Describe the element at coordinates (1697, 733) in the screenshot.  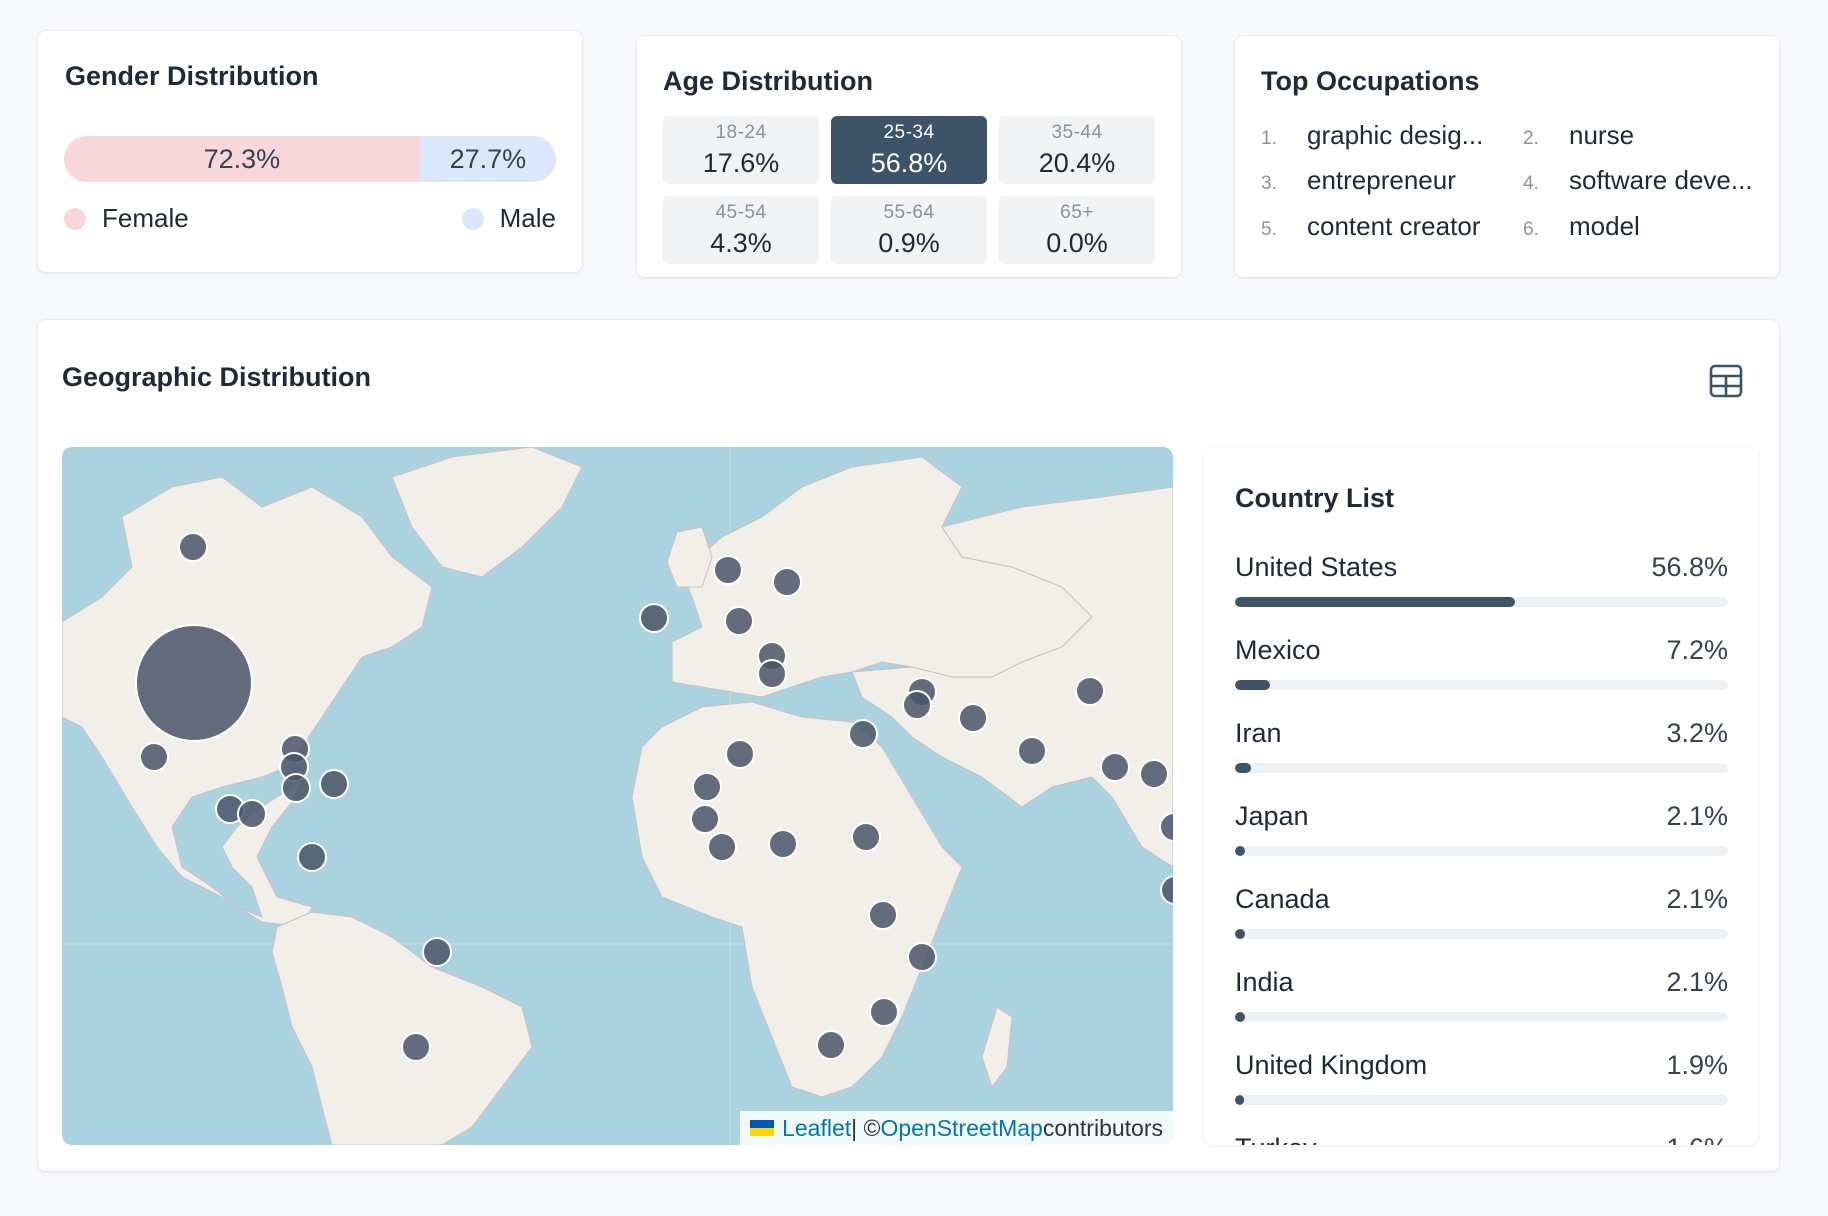
I see `country-pct: 3.2%` at that location.